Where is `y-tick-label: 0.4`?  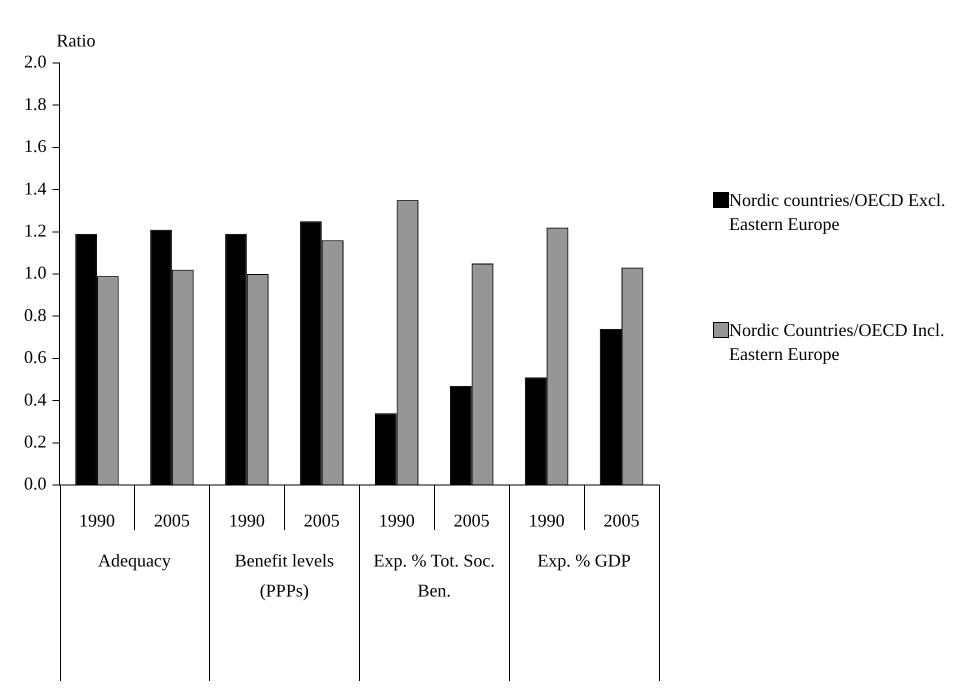 y-tick-label: 0.4 is located at coordinates (35, 399).